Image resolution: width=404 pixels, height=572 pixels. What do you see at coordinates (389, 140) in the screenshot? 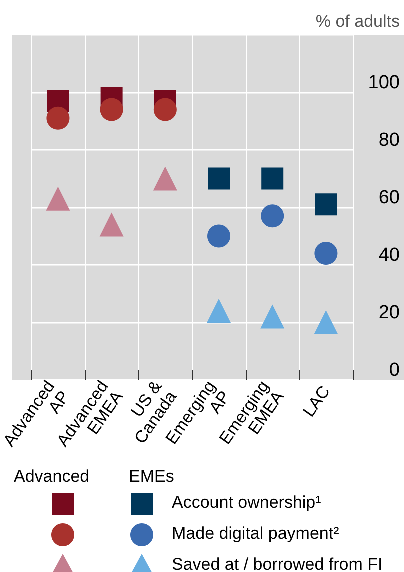
I see `y-tick-label: 80` at bounding box center [389, 140].